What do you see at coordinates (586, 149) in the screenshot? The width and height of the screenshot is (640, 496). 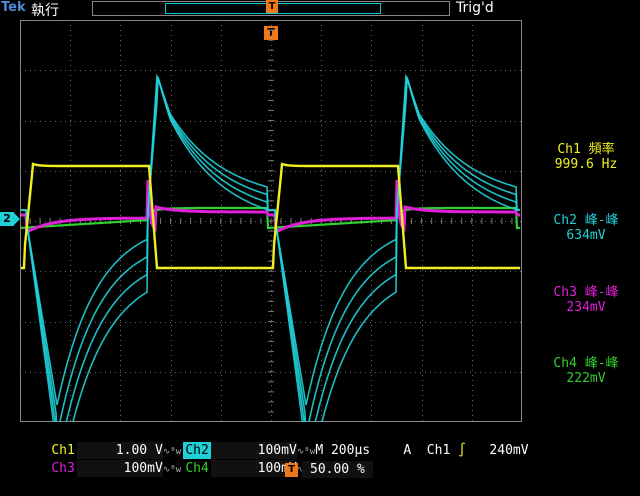 I see `measurement-label: Ch1 頻率` at bounding box center [586, 149].